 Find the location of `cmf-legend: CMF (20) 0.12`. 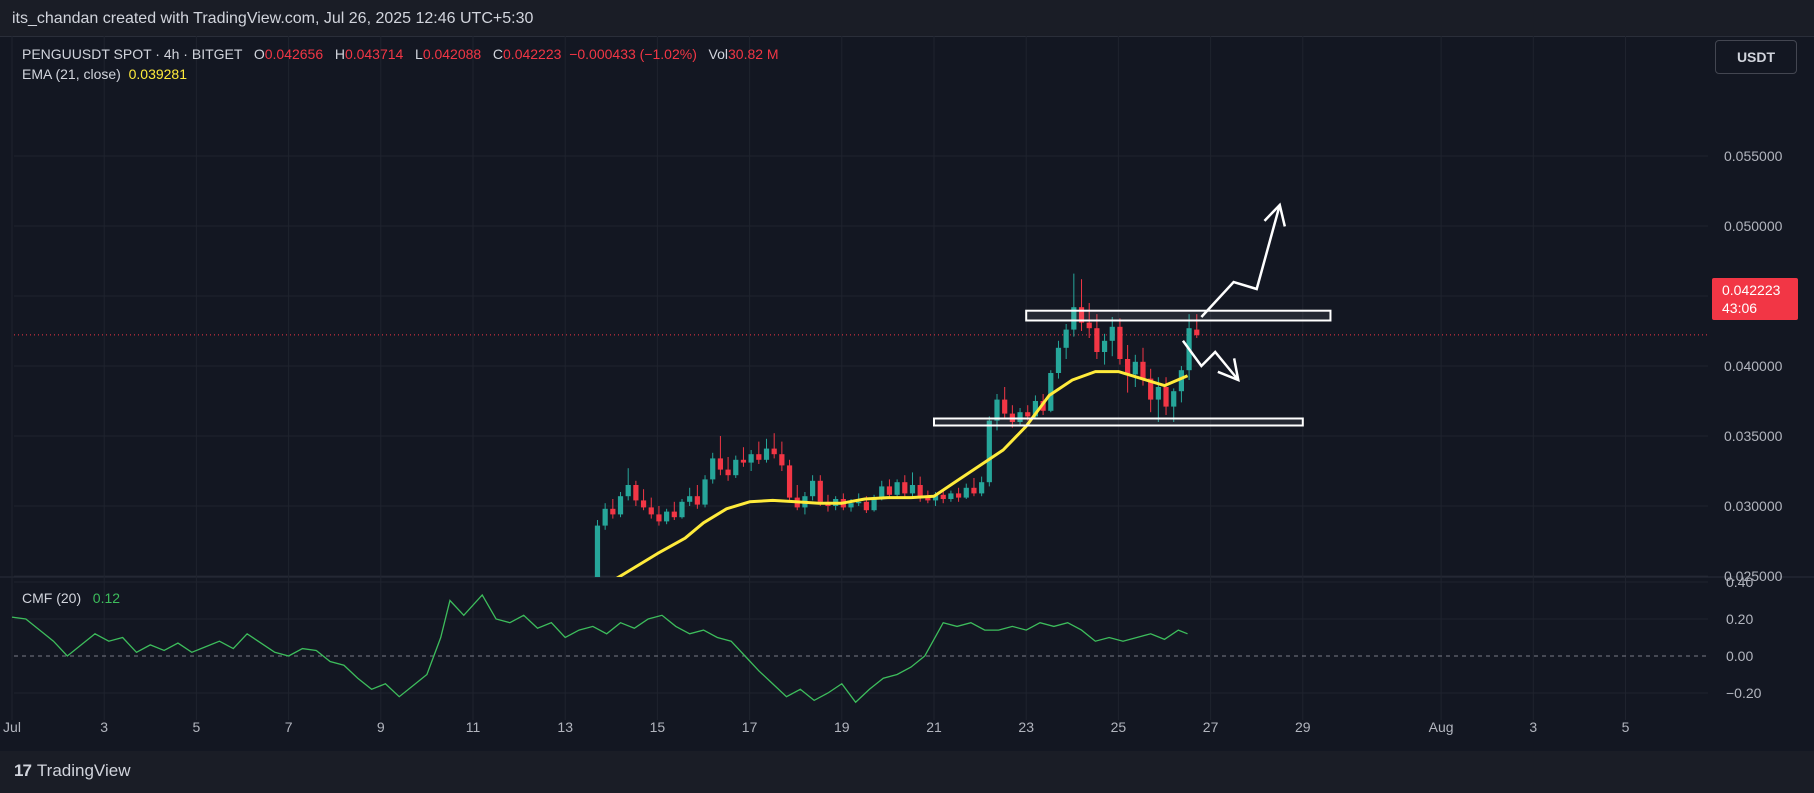

cmf-legend: CMF (20) 0.12 is located at coordinates (71, 598).